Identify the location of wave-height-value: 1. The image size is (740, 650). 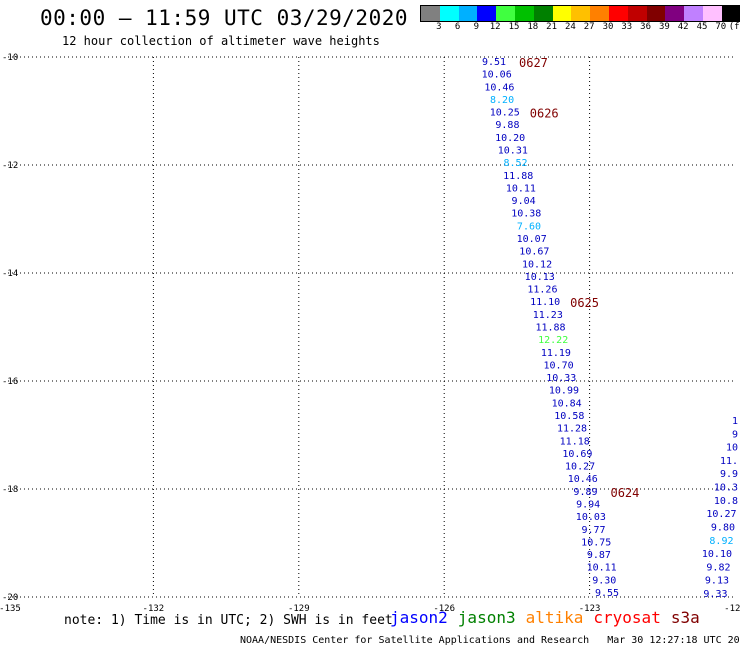
(735, 421).